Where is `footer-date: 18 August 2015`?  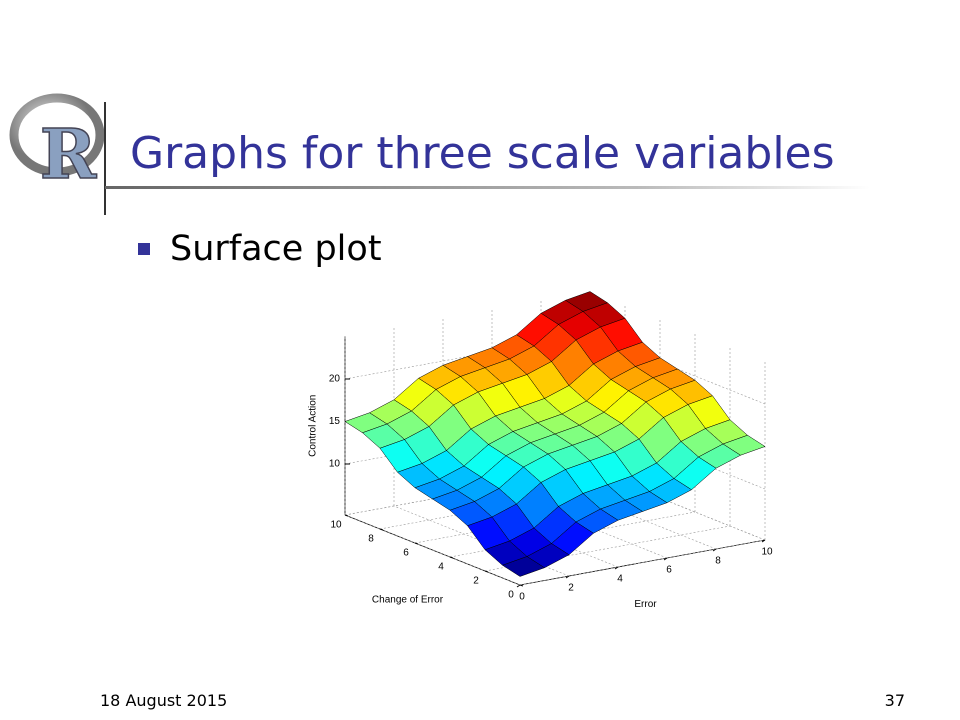
footer-date: 18 August 2015 is located at coordinates (163, 700).